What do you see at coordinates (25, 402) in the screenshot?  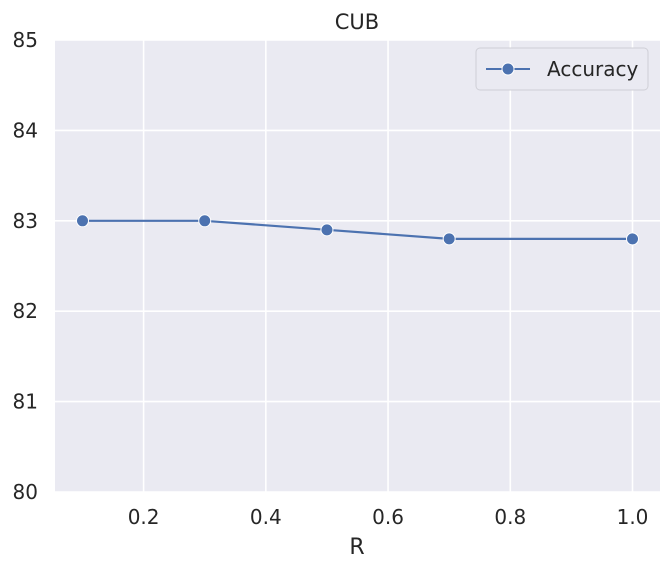 I see `y-tick-label: 81` at bounding box center [25, 402].